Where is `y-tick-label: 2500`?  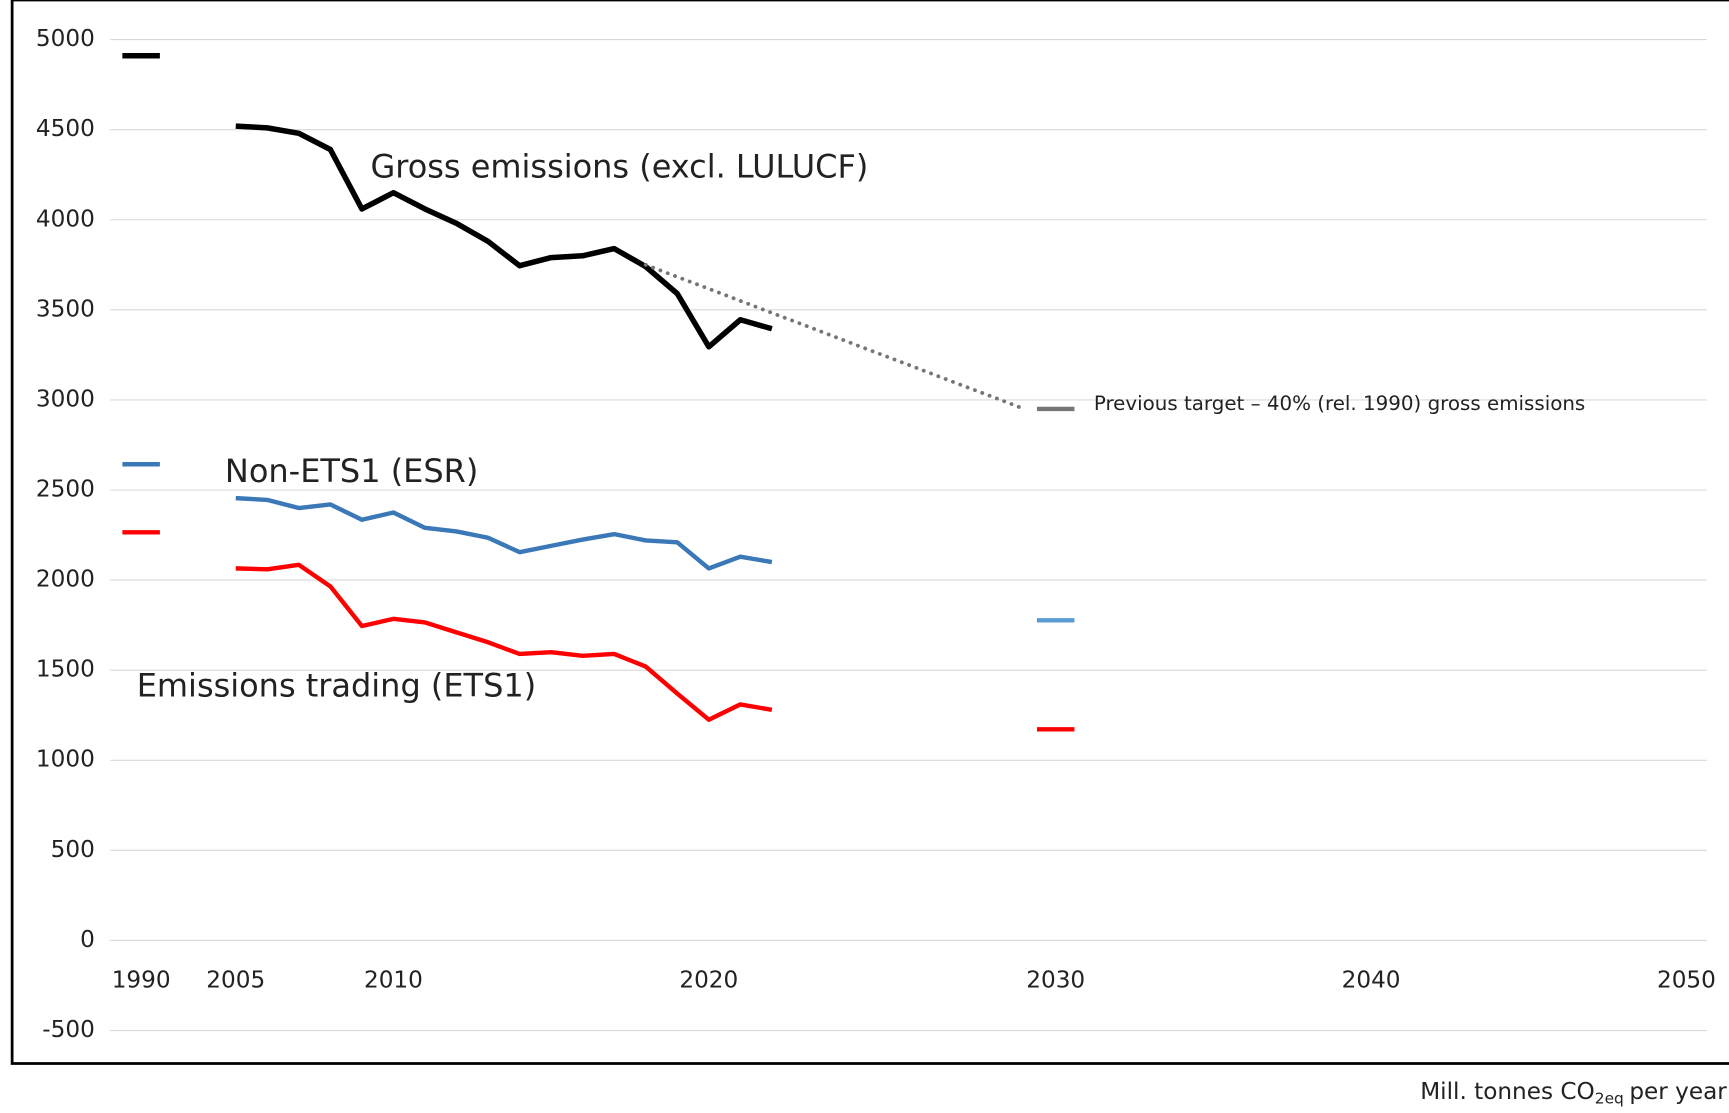
y-tick-label: 2500 is located at coordinates (65, 490).